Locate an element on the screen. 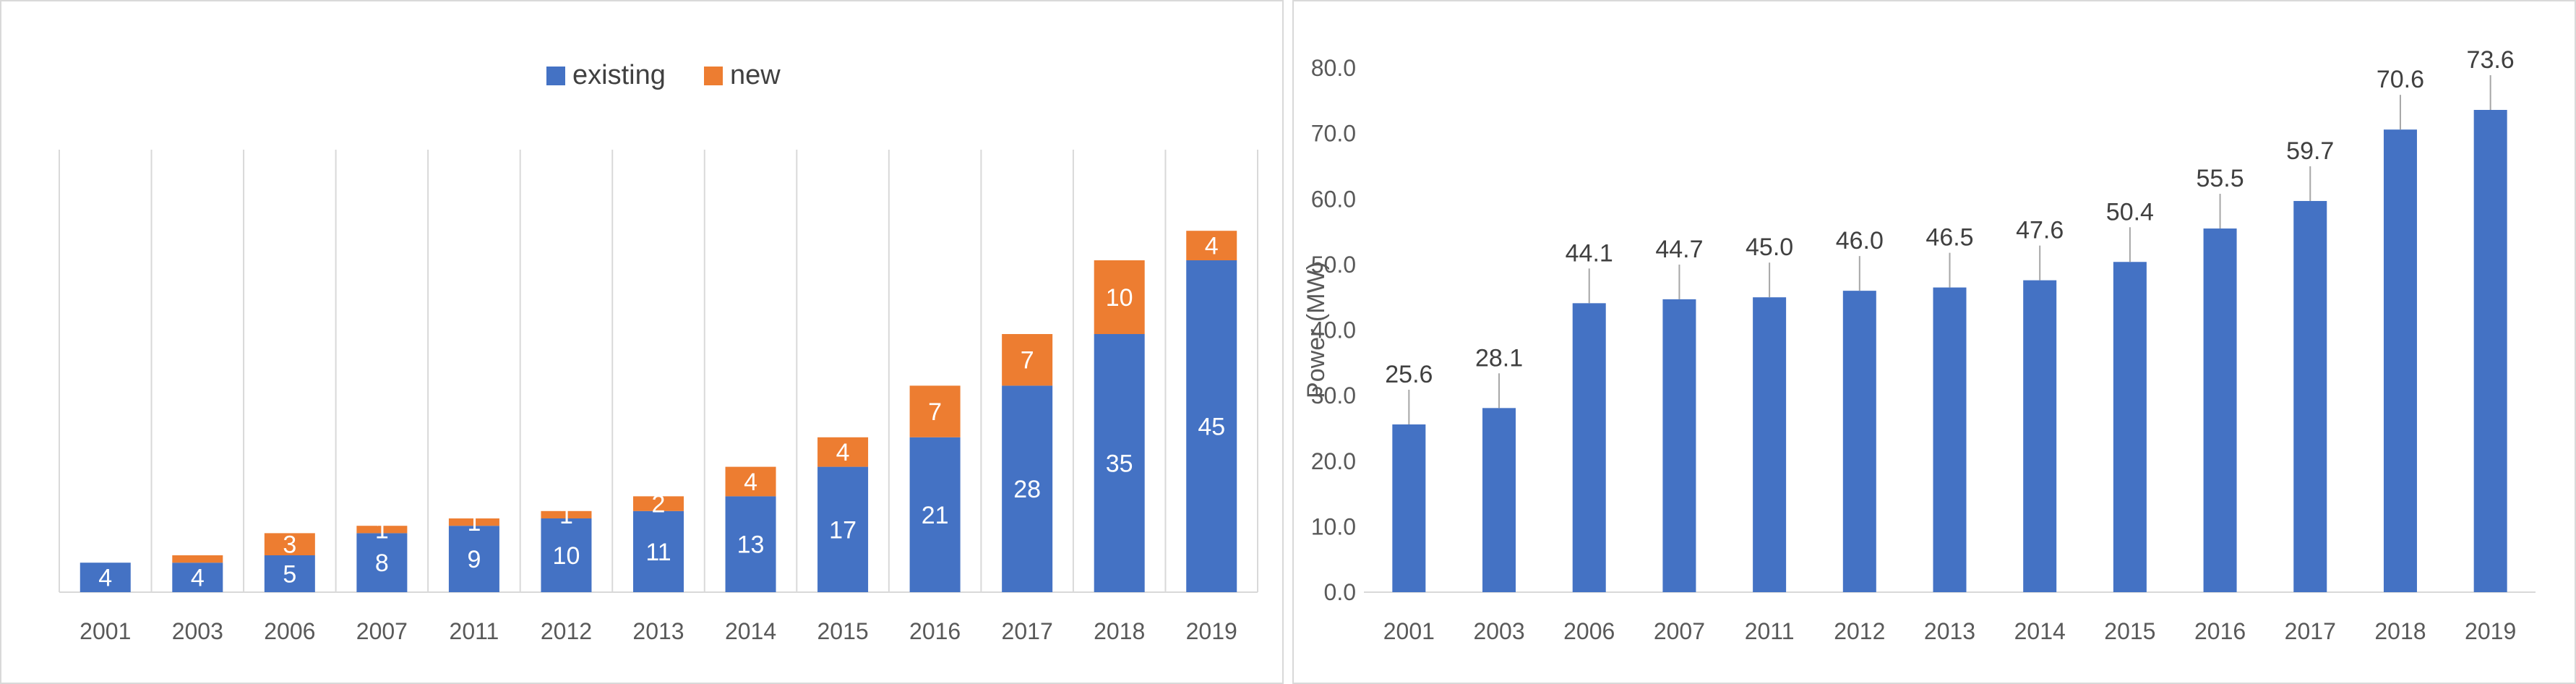 This screenshot has width=2576, height=684. bar-new-2006 is located at coordinates (290, 544).